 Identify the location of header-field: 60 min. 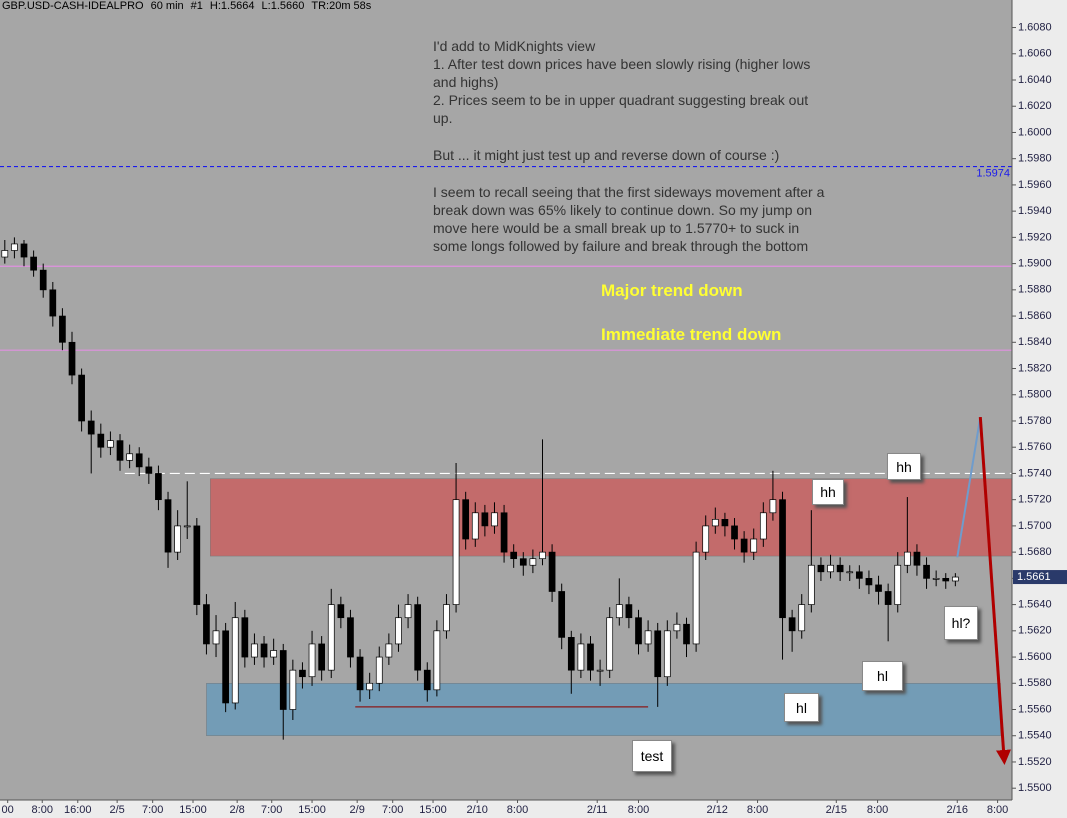
(167, 6).